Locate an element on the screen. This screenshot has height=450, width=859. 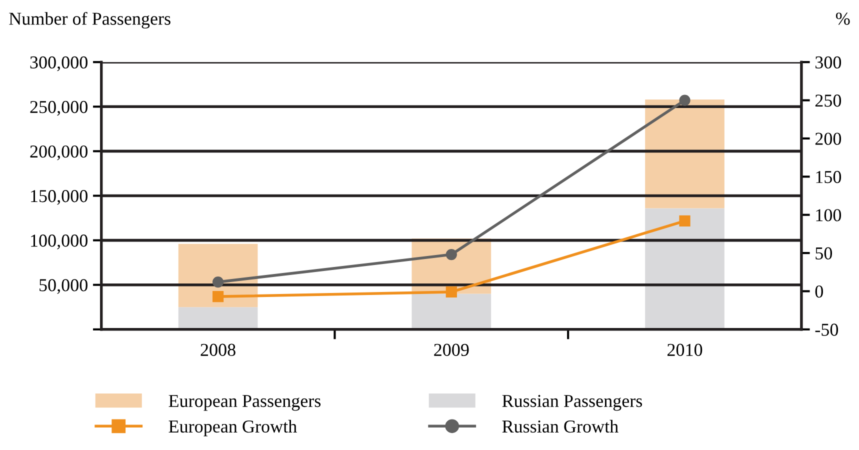
y2-tick-label: 300 is located at coordinates (829, 62).